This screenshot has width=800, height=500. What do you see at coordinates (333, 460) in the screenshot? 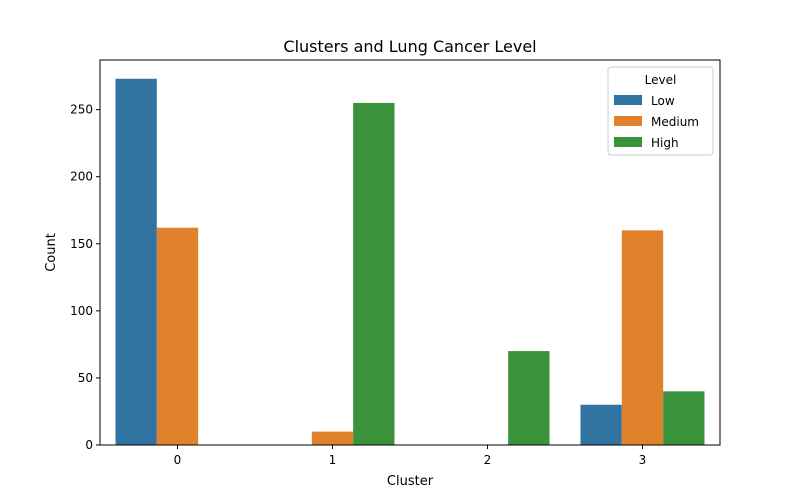
I see `x-tick-label: 1` at bounding box center [333, 460].